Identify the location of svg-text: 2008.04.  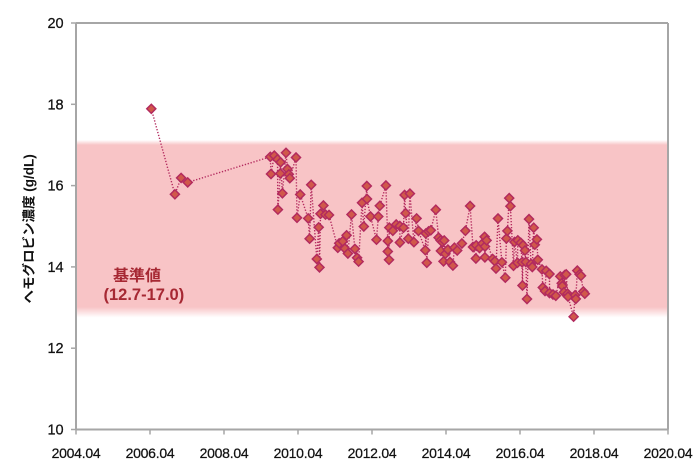
(224, 453).